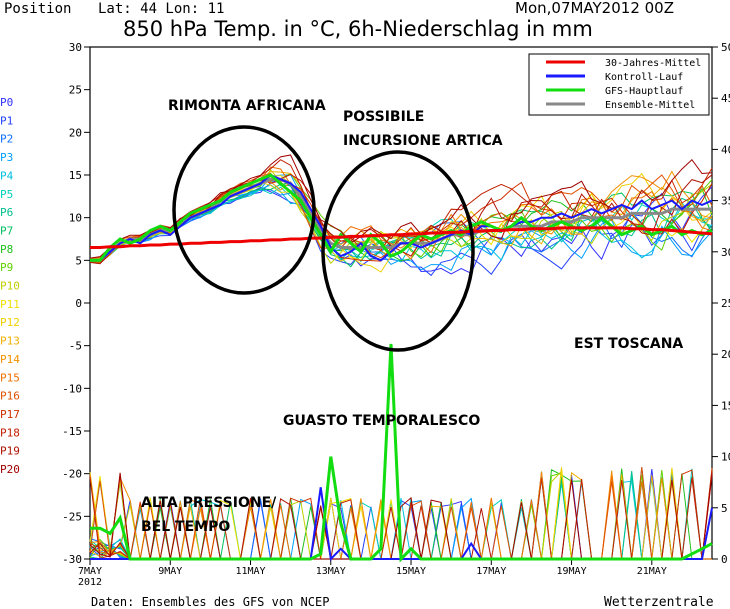 This screenshot has height=609, width=730. Describe the element at coordinates (72, 431) in the screenshot. I see `y-left-tick-label: -15` at that location.